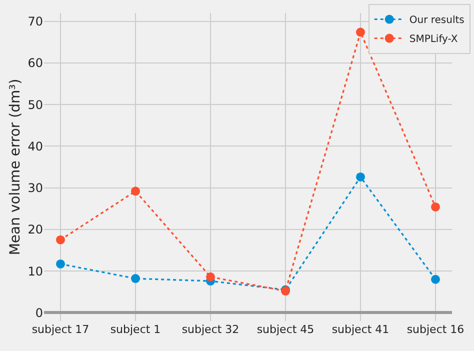 The height and width of the screenshot is (351, 474). I want to click on y-tick-label: 70, so click(35, 21).